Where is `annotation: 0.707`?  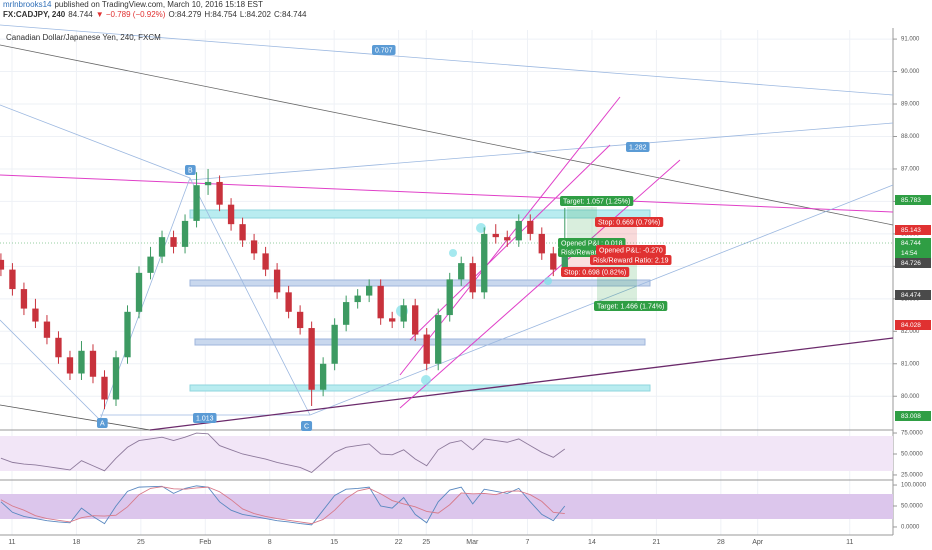
annotation: 0.707 is located at coordinates (384, 50).